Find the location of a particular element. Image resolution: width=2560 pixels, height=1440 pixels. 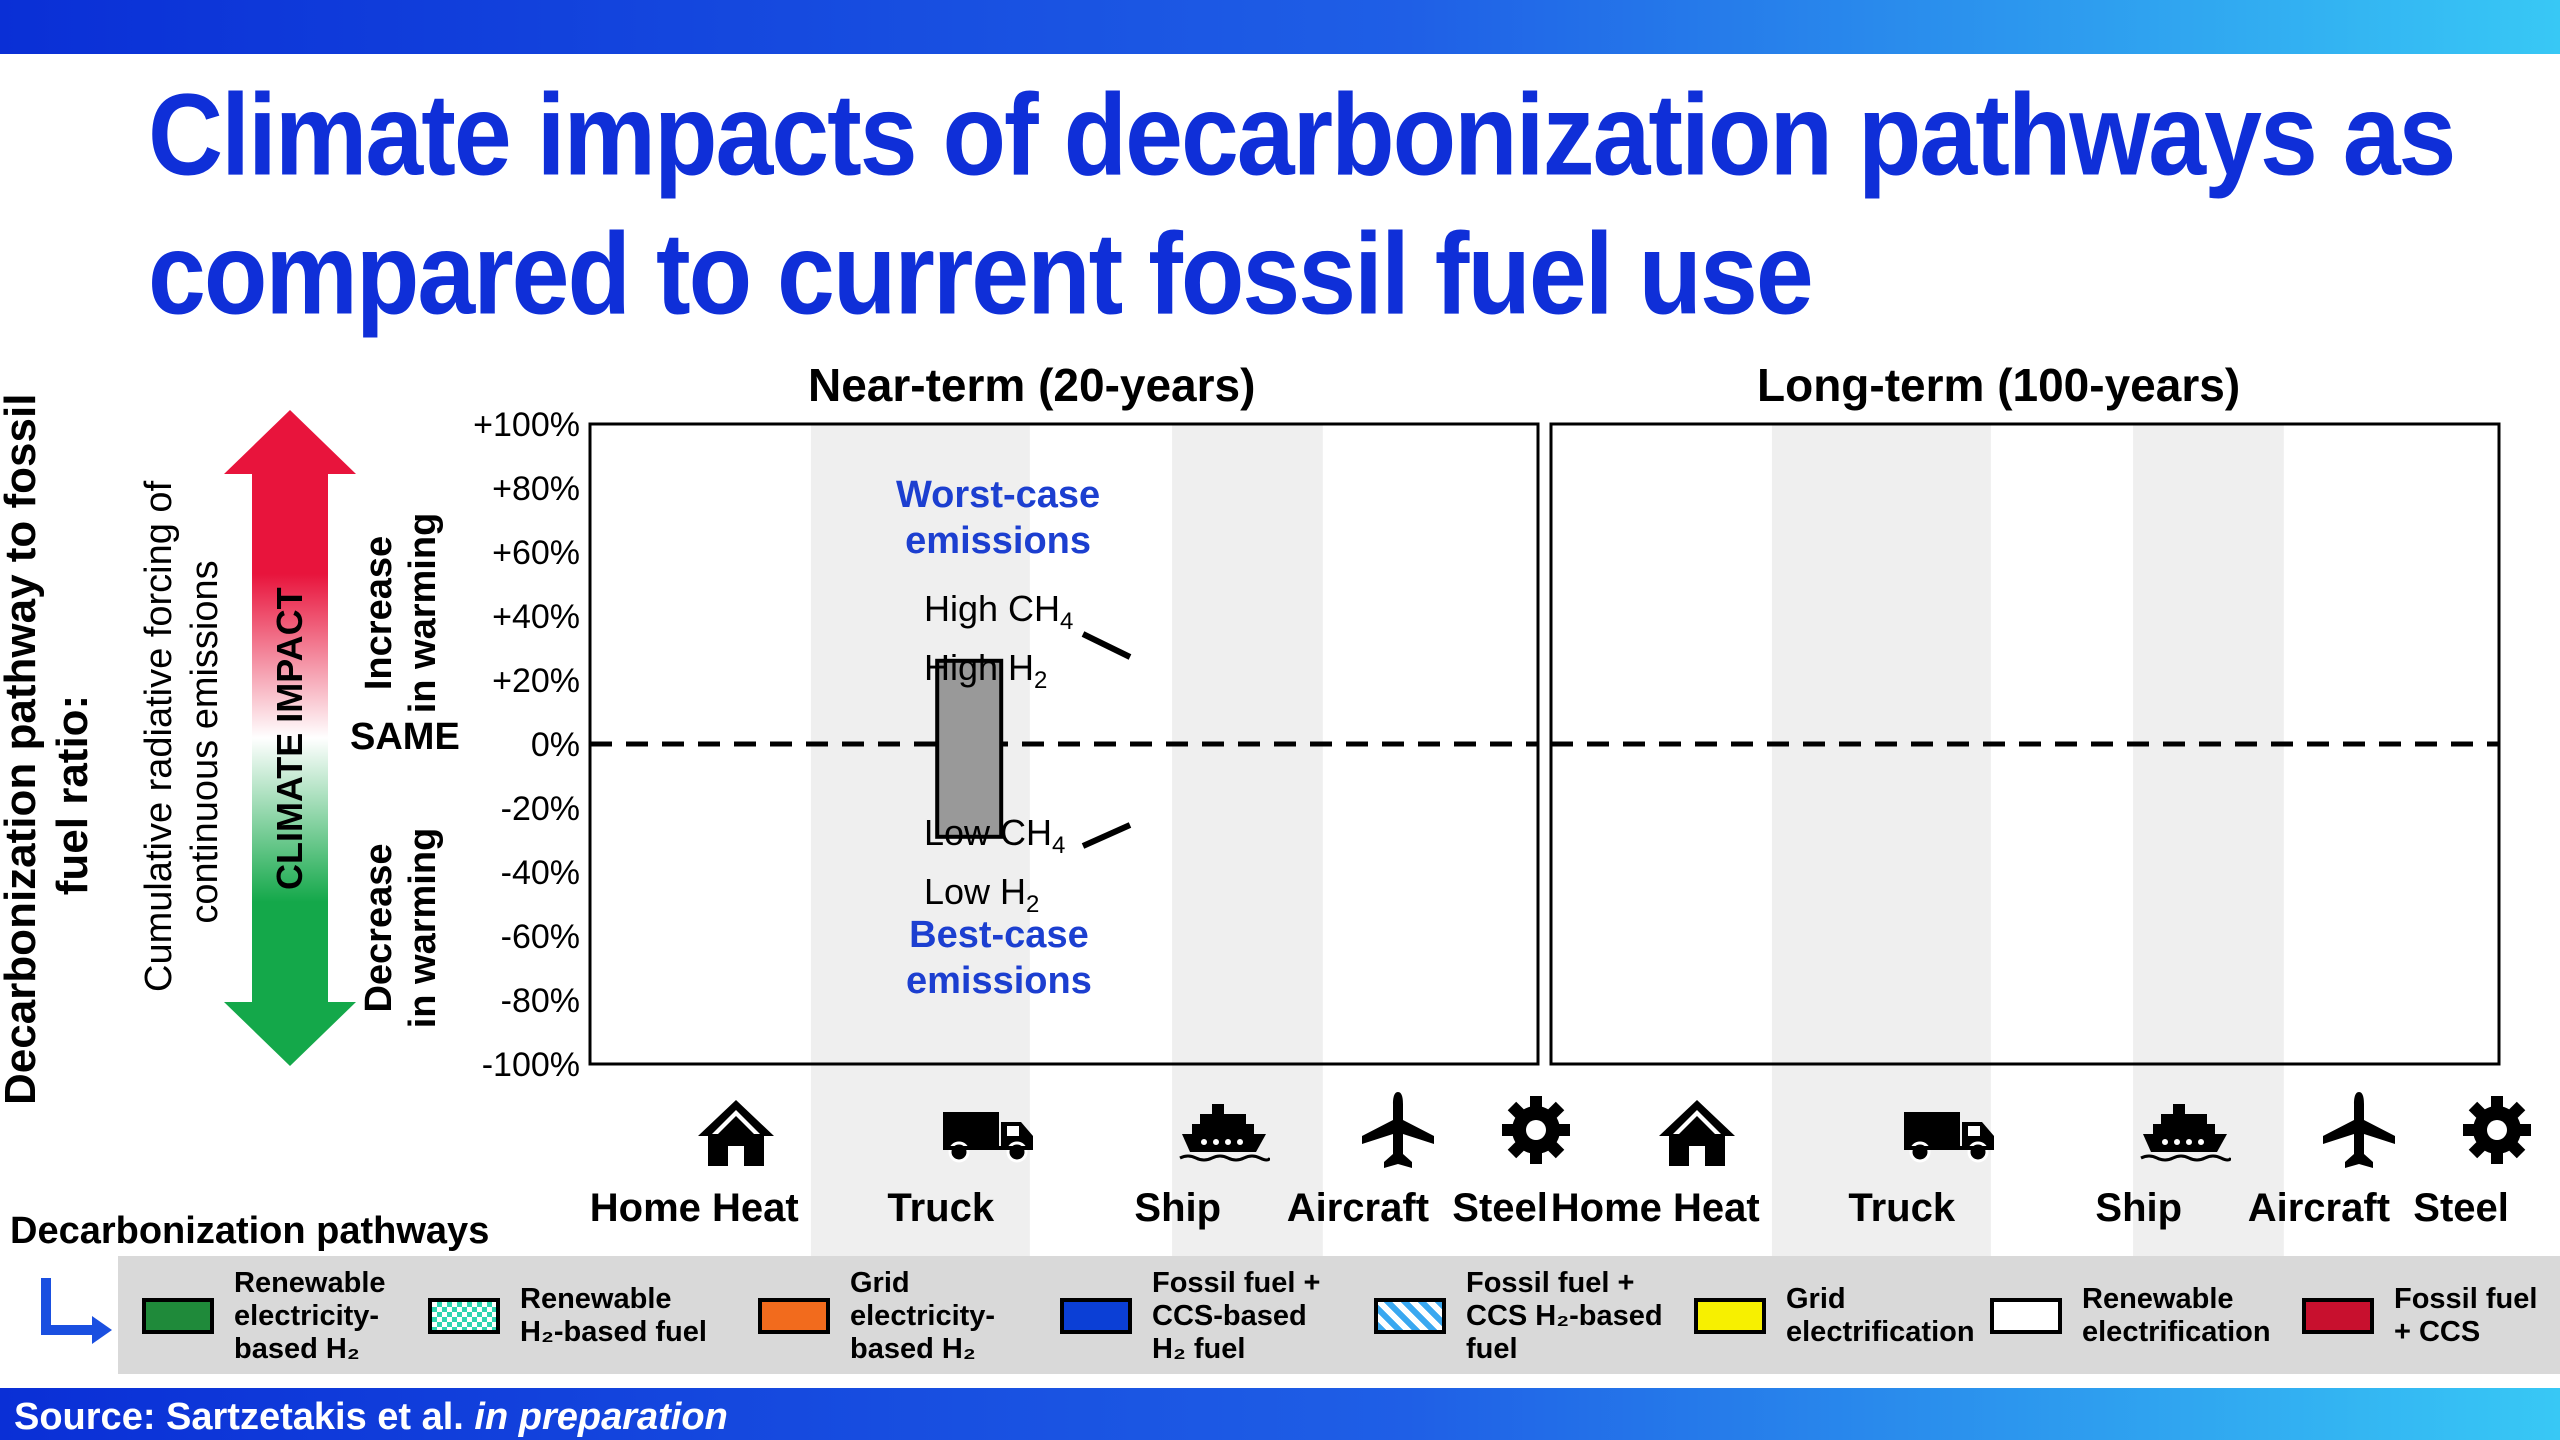

legend-label: Renewable H₂-based fuel is located at coordinates (613, 1315).